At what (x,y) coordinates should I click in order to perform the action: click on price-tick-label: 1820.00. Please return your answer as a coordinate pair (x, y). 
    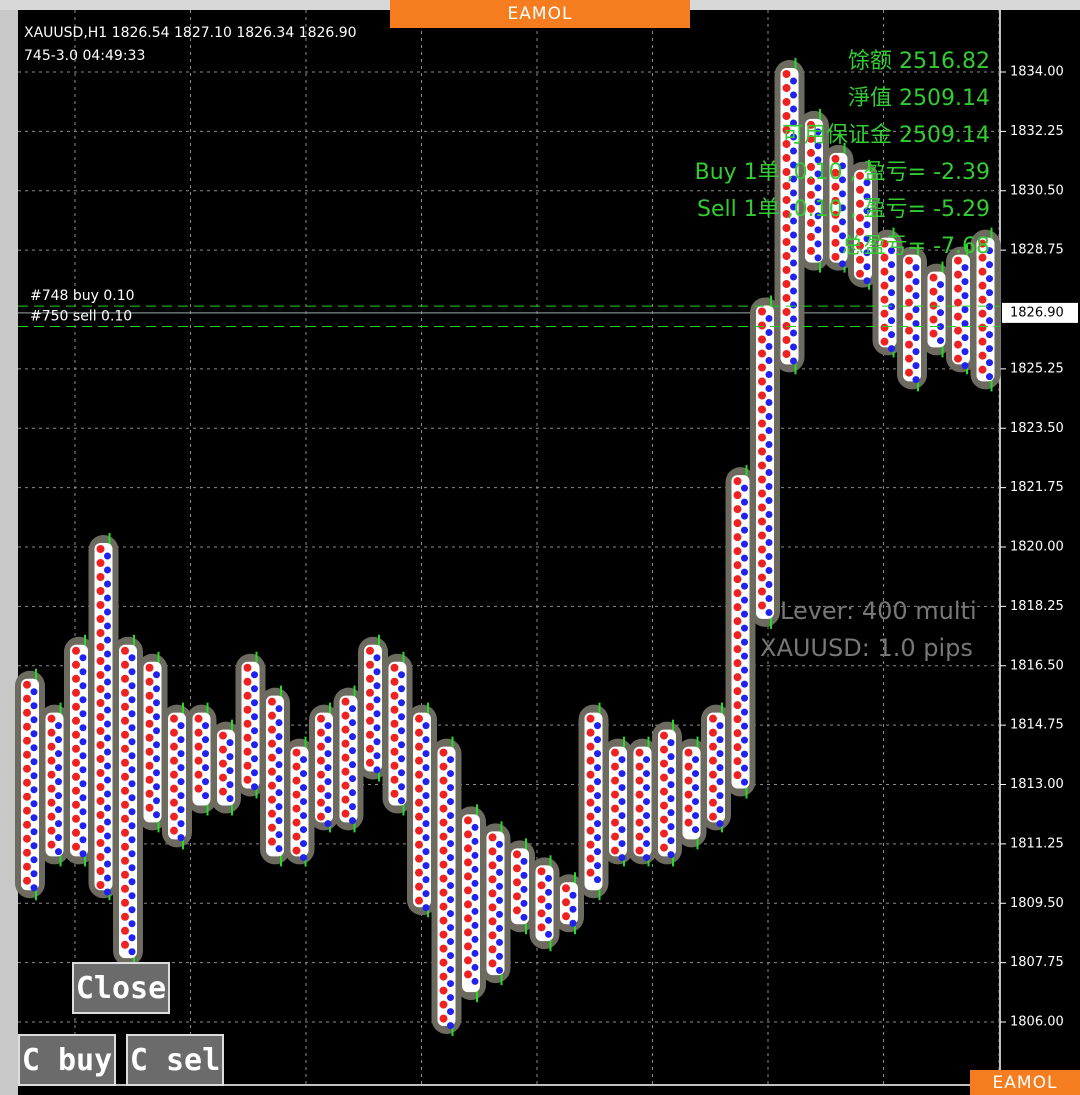
    Looking at the image, I should click on (1037, 547).